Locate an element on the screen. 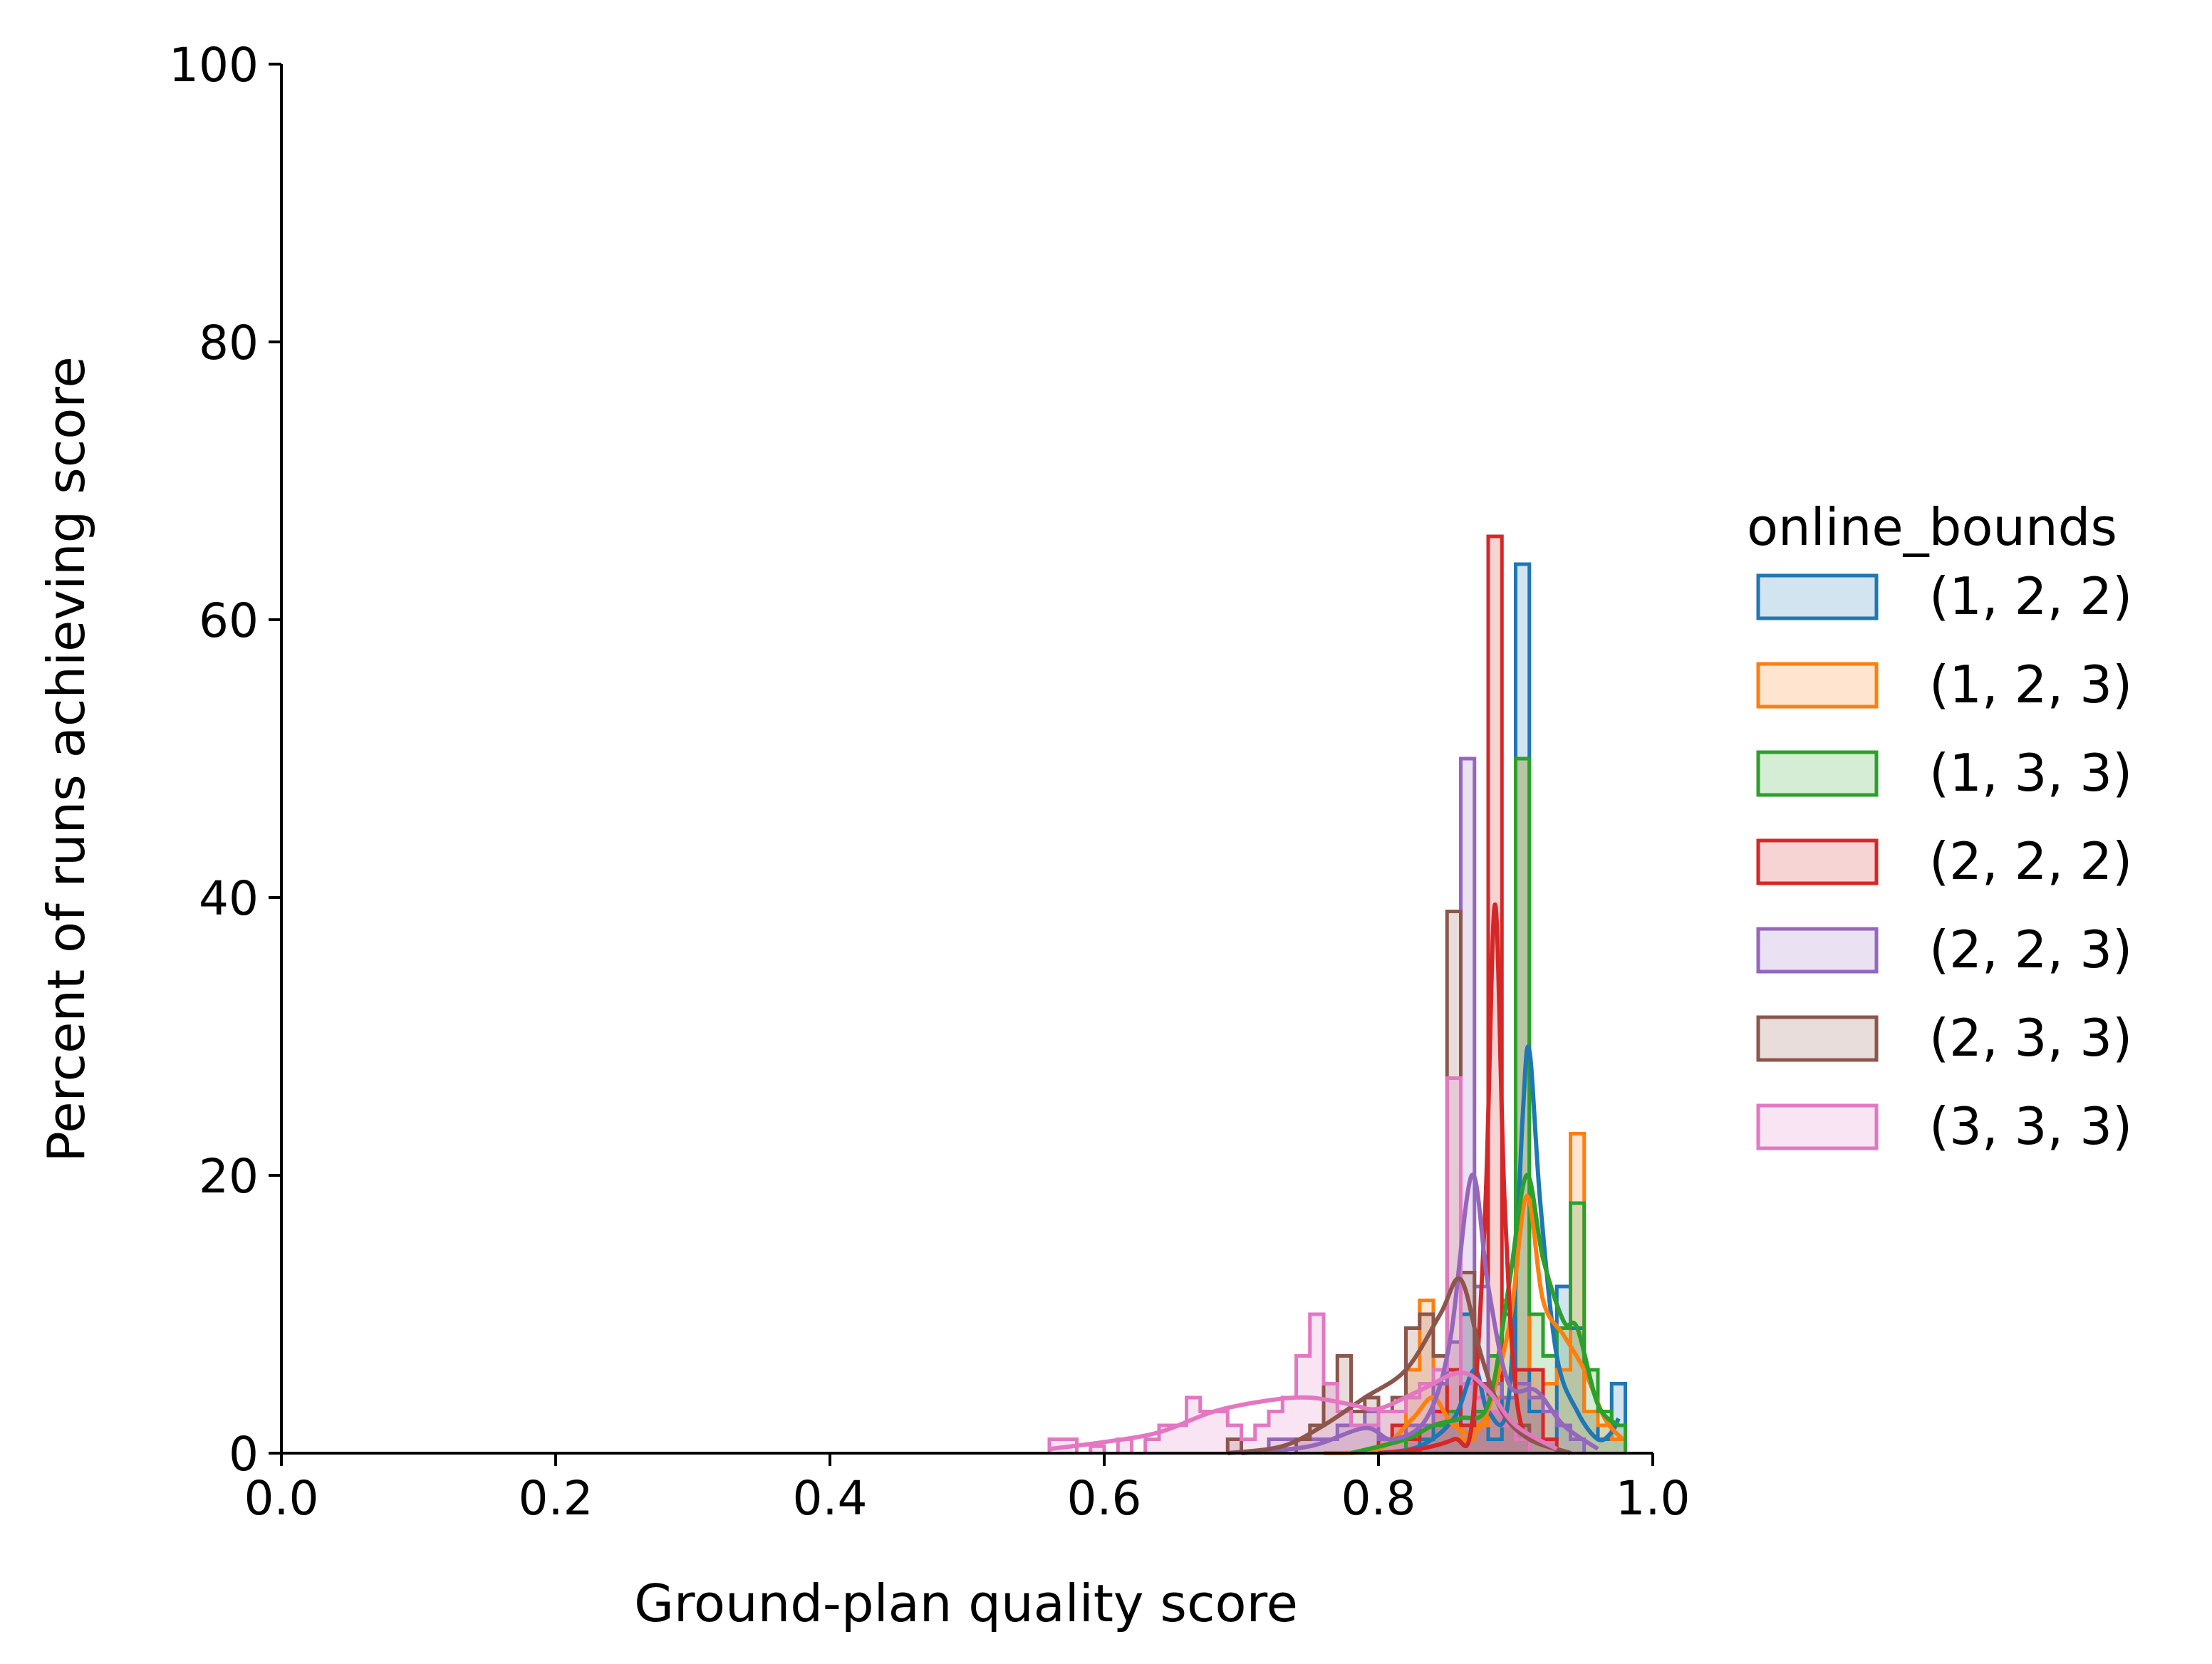 The height and width of the screenshot is (1664, 2212). x-tick-label: 0.6 is located at coordinates (1104, 1498).